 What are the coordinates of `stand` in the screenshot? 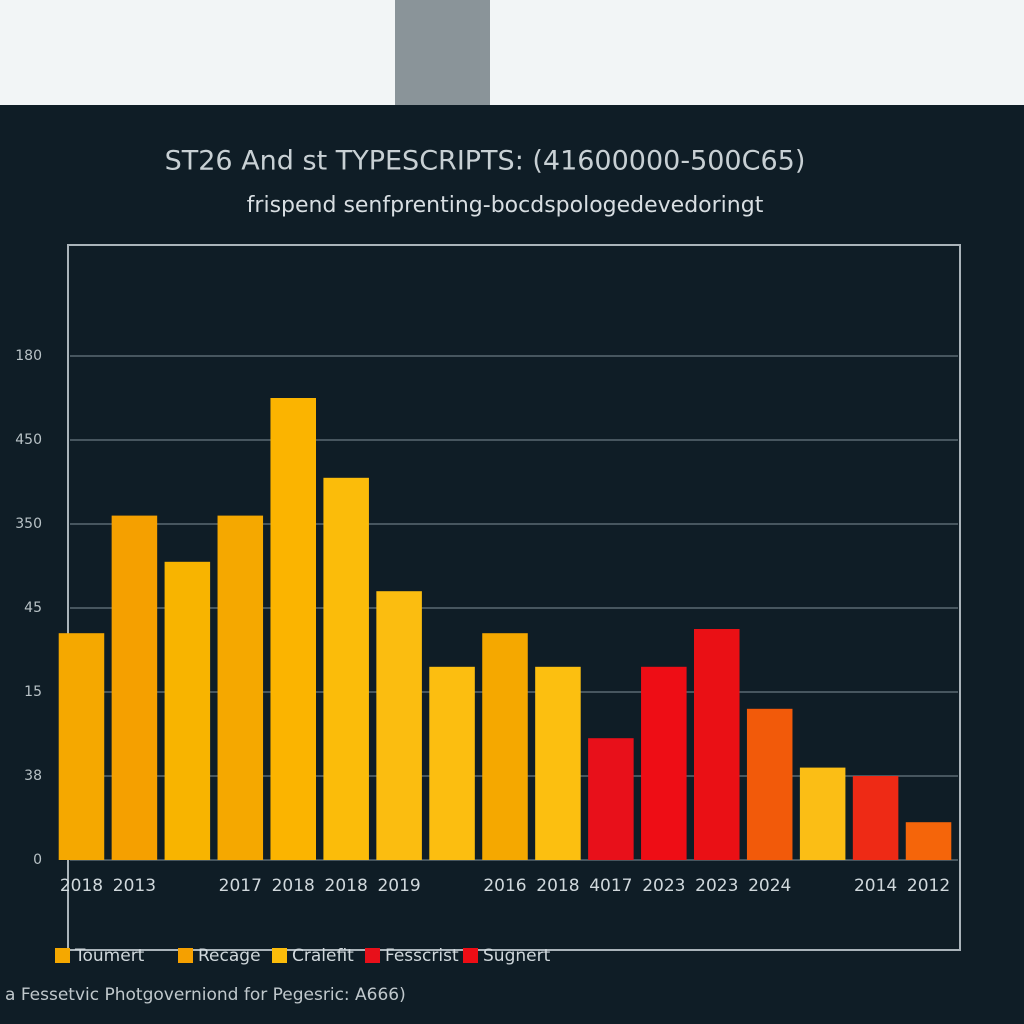 It's located at (442, 52).